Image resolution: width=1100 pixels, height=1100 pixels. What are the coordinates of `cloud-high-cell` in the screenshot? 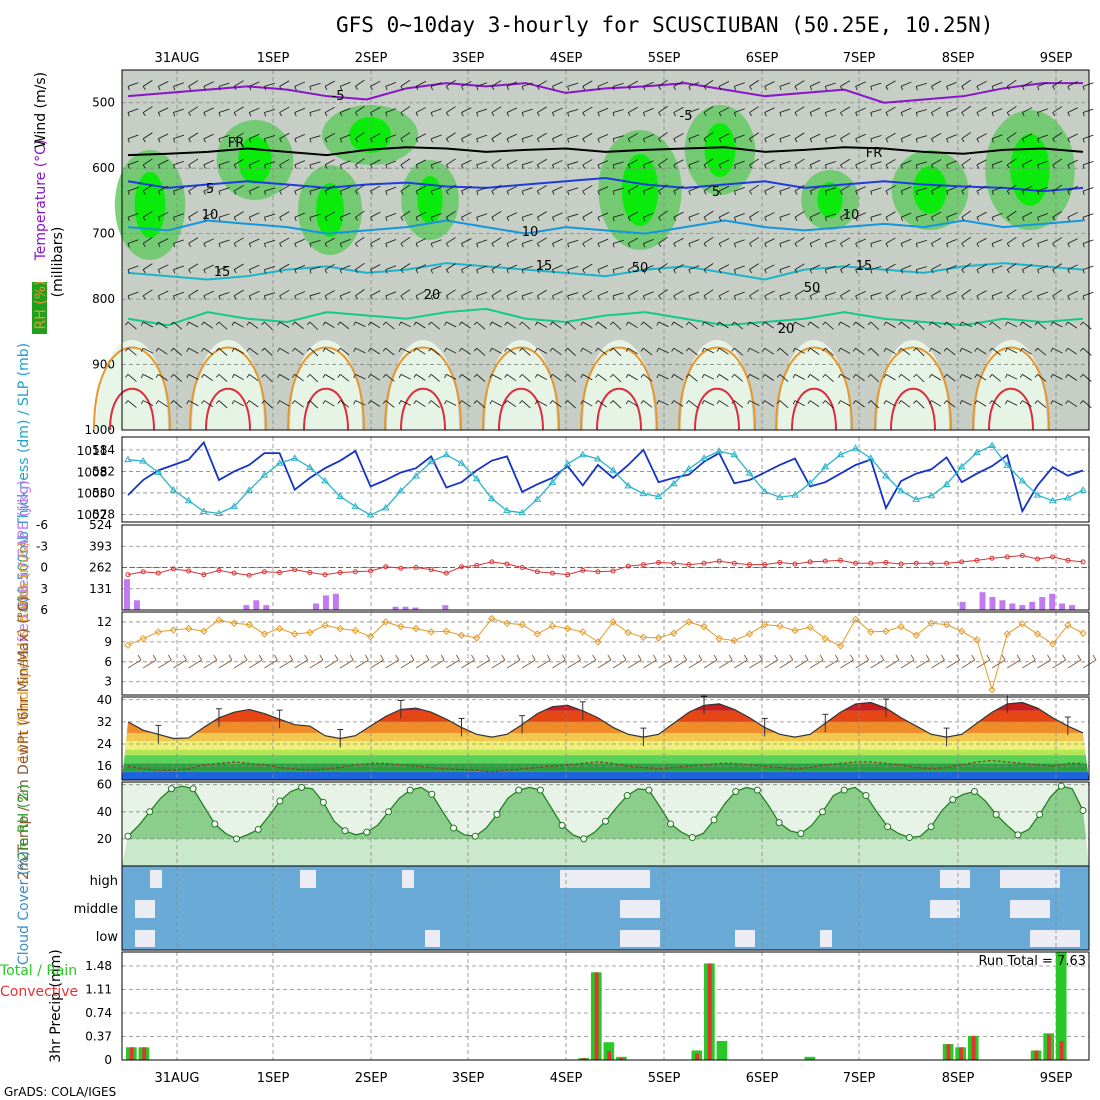 It's located at (1030, 879).